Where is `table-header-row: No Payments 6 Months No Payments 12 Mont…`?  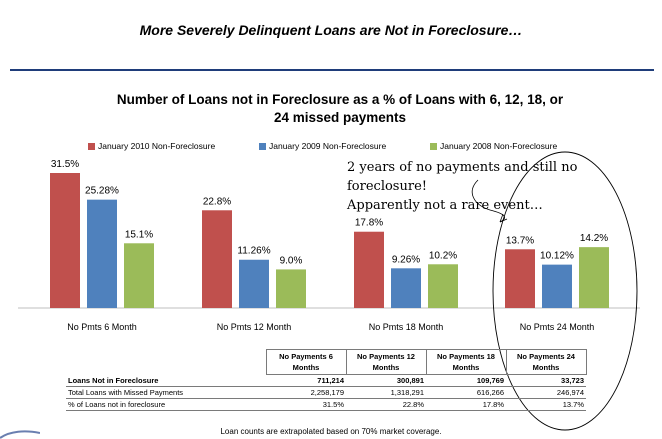
table-header-row: No Payments 6 Months No Payments 12 Mont… is located at coordinates (326, 362).